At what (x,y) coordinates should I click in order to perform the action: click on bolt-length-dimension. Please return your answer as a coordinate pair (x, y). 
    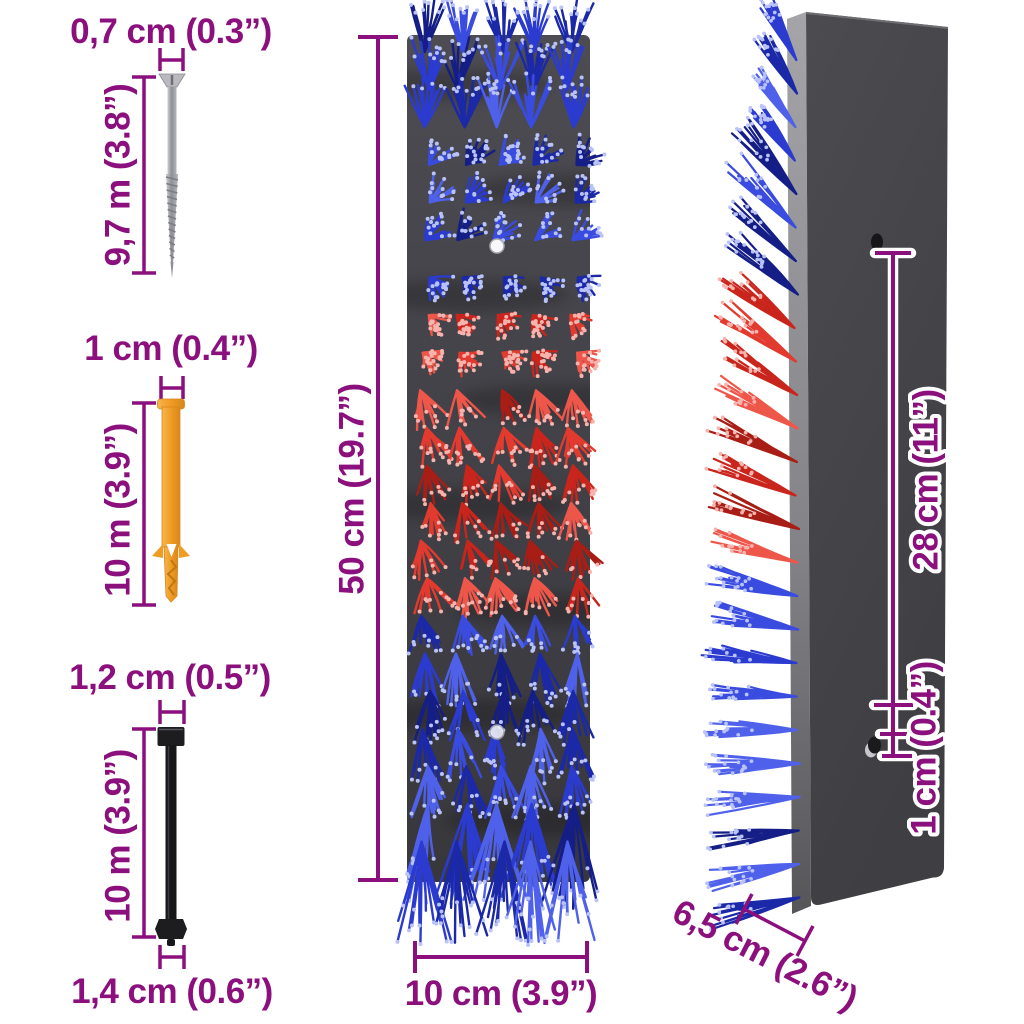
    Looking at the image, I should click on (144, 833).